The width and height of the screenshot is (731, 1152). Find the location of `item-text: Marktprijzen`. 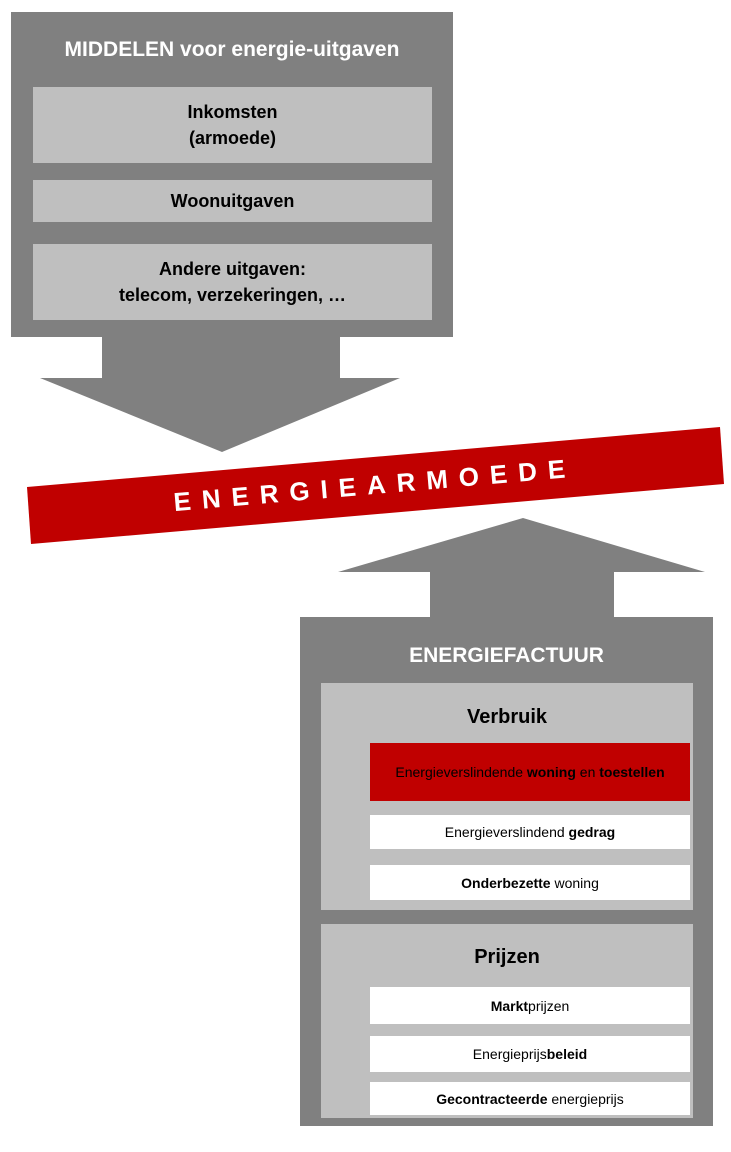

item-text: Marktprijzen is located at coordinates (530, 1006).